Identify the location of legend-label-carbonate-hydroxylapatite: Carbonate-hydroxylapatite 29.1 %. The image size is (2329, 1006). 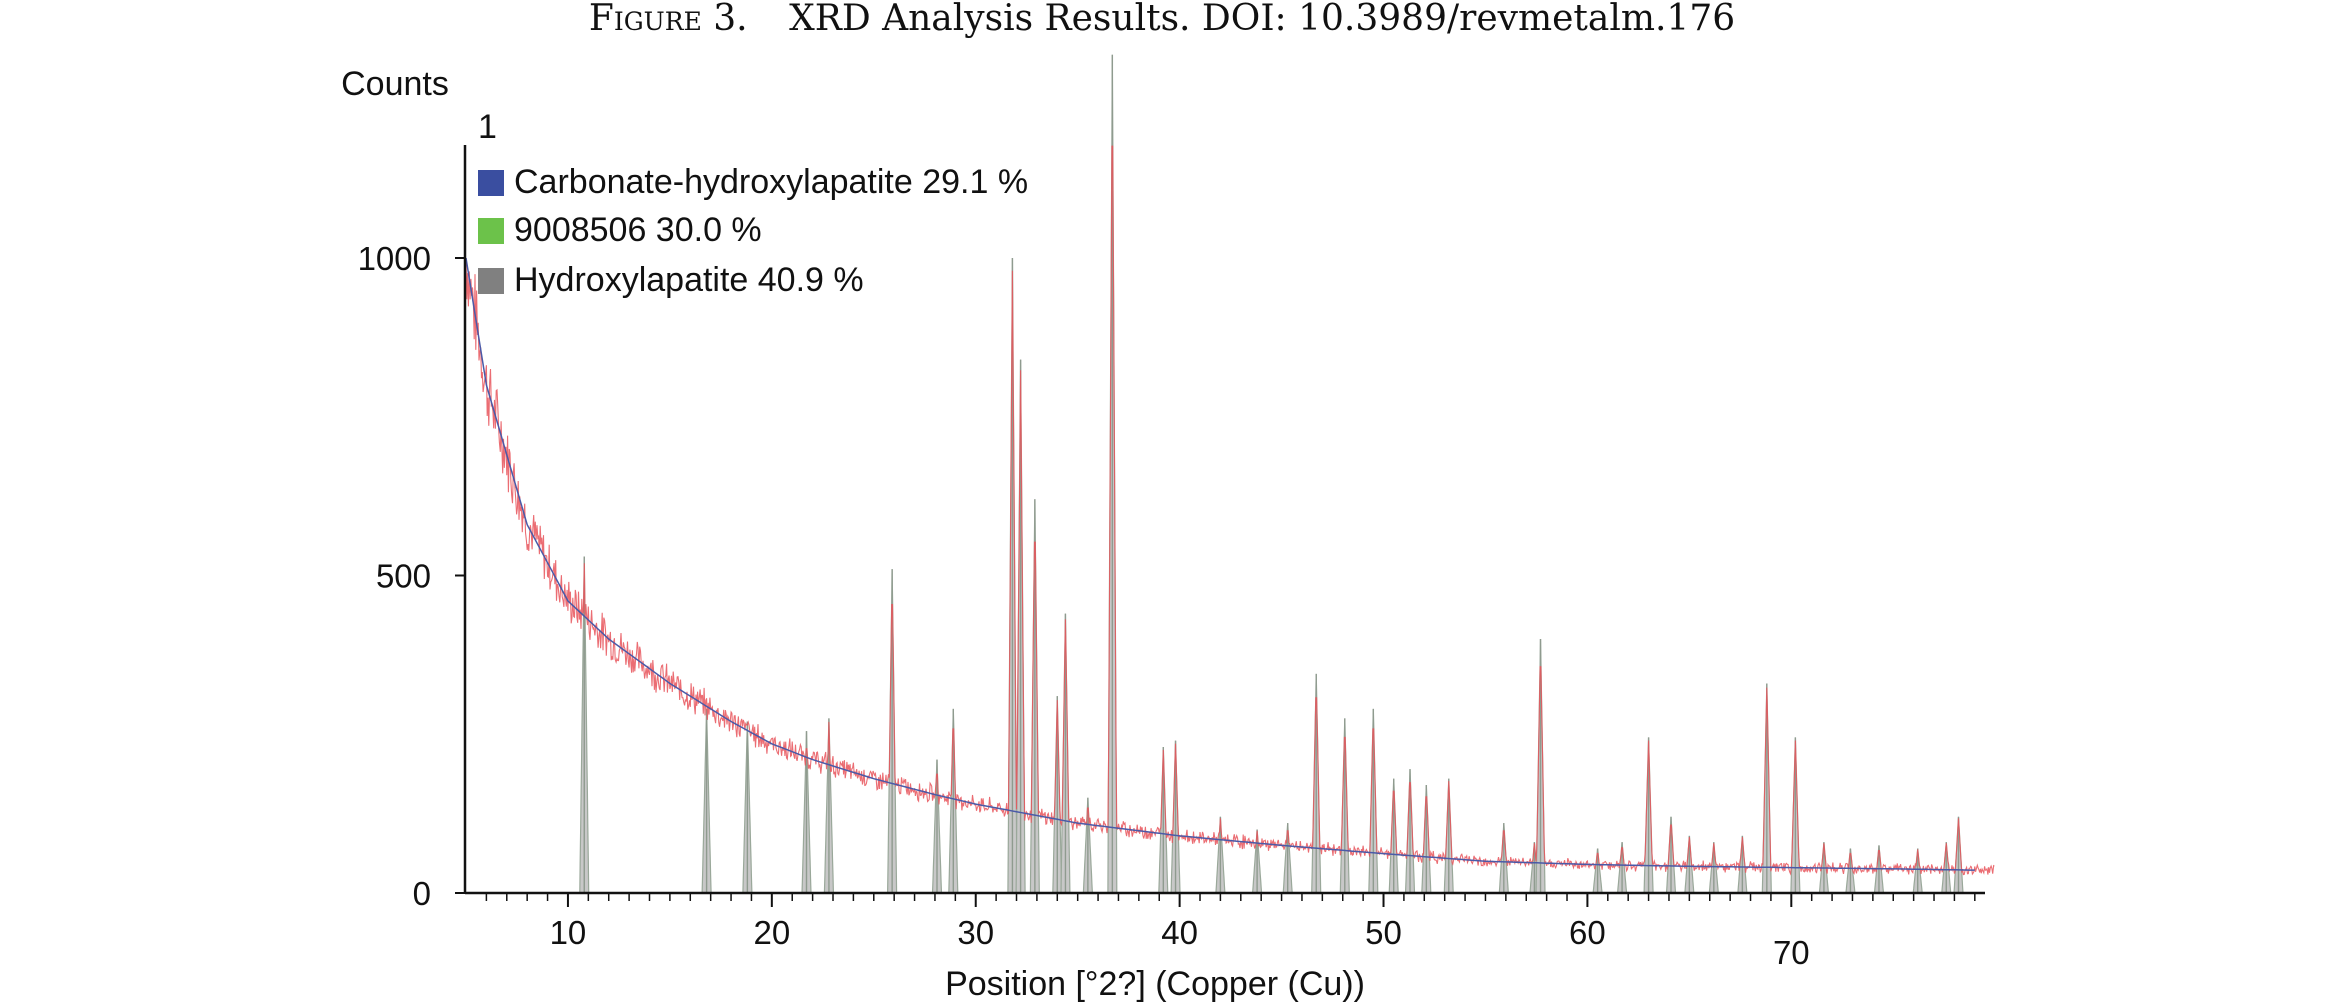
(771, 182).